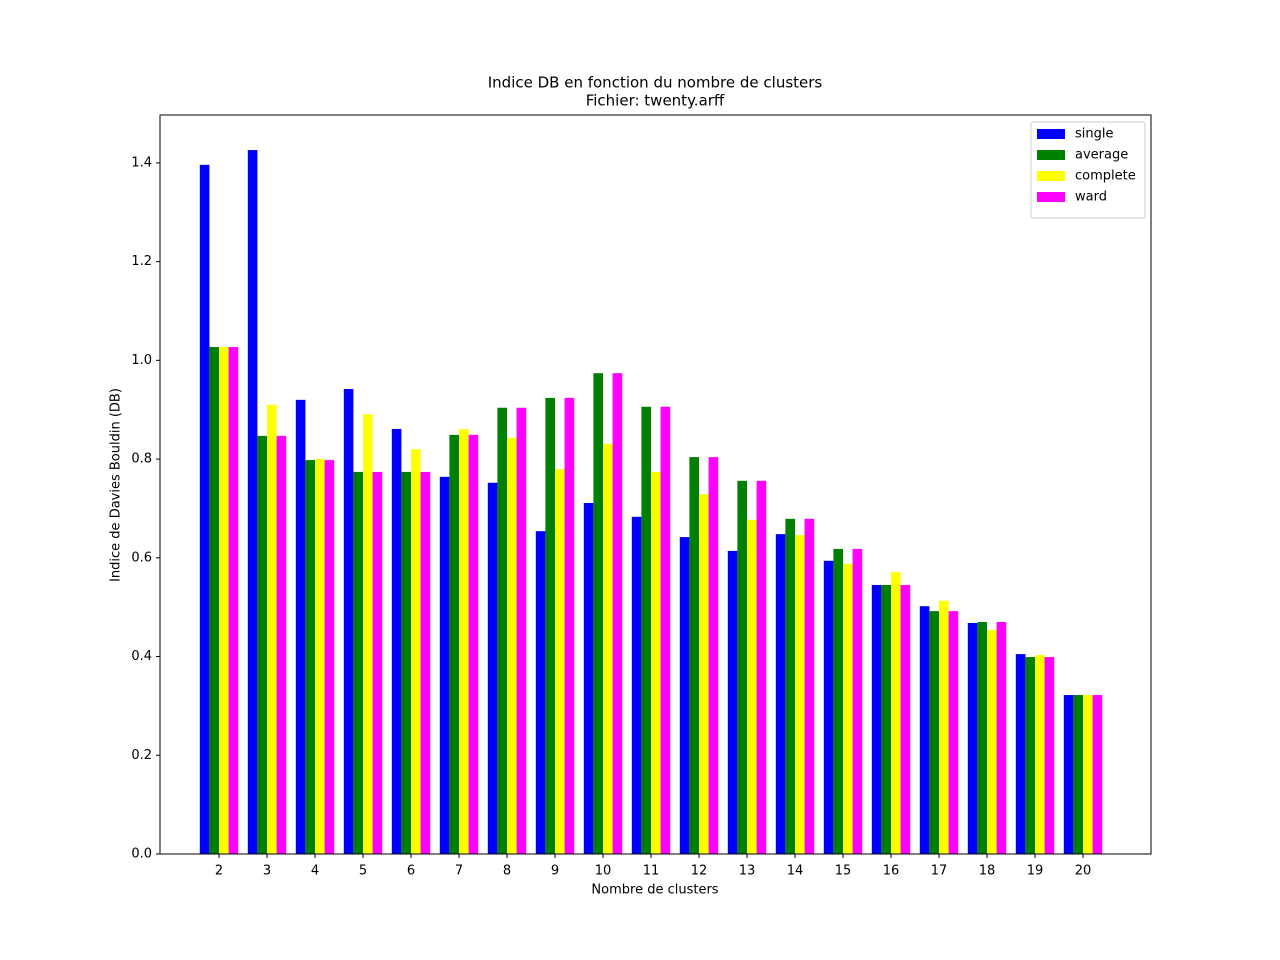 The height and width of the screenshot is (960, 1280). What do you see at coordinates (363, 871) in the screenshot?
I see `x-tick-label: 5` at bounding box center [363, 871].